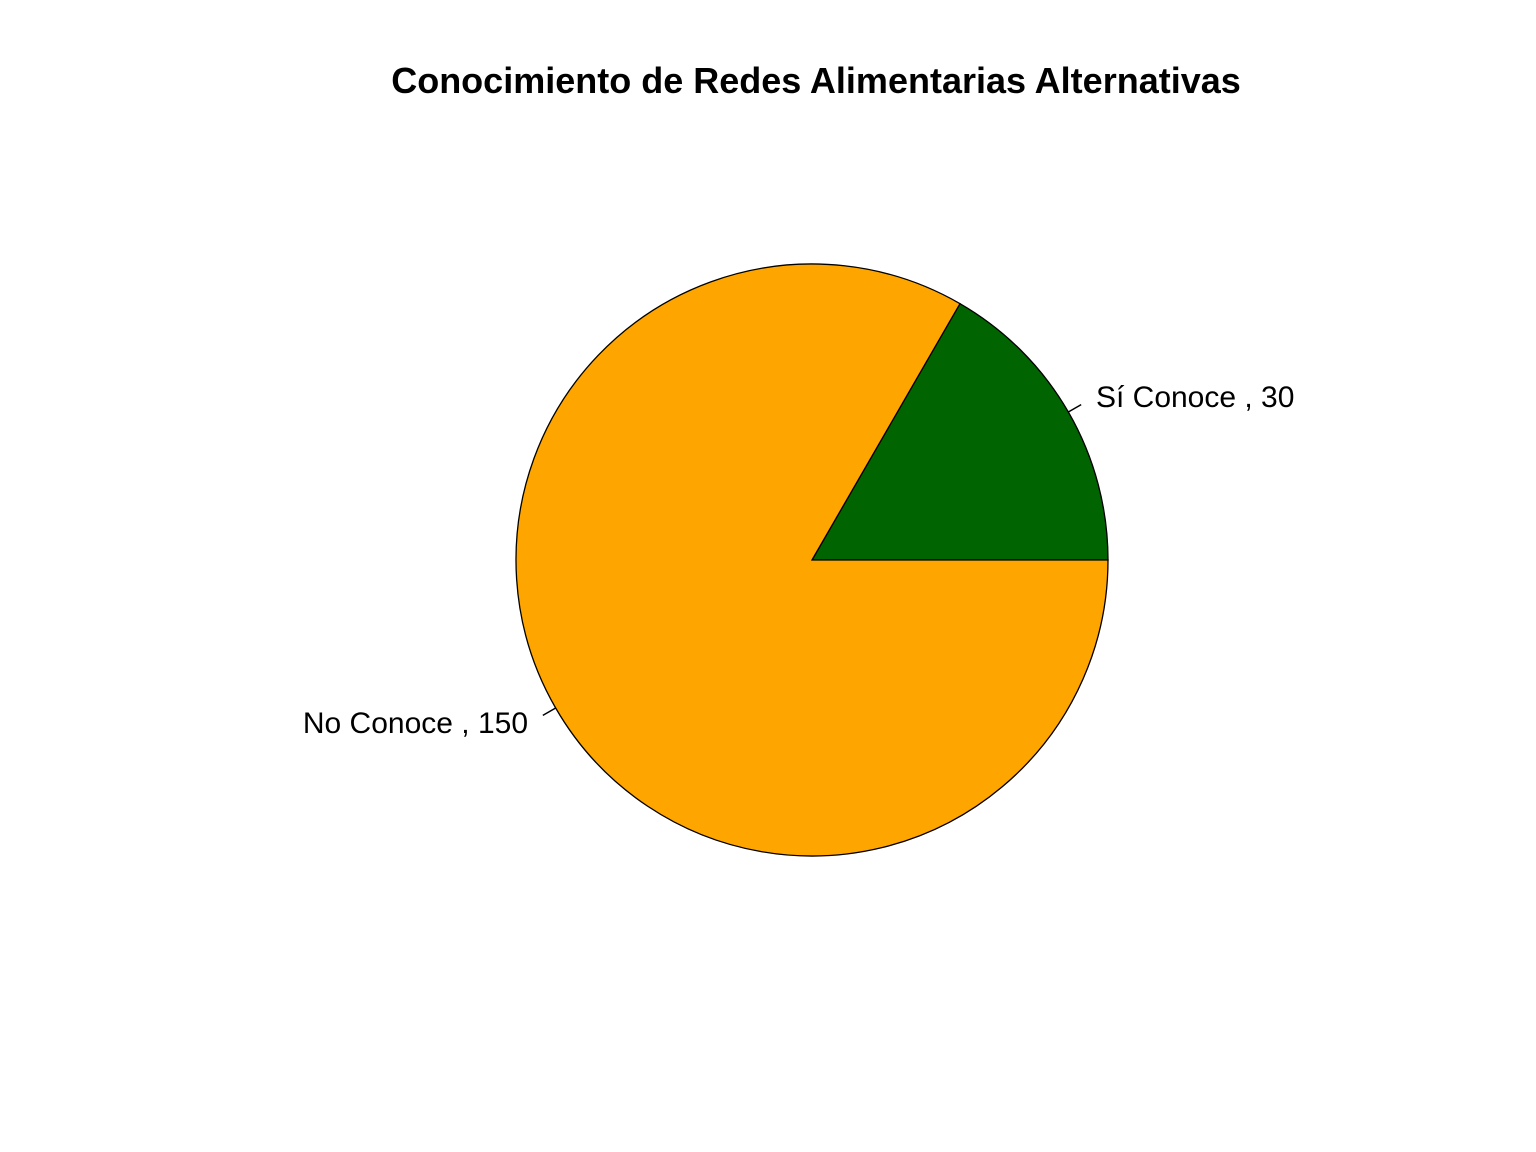 The image size is (1536, 1152). What do you see at coordinates (415, 723) in the screenshot?
I see `slice-label-2: No Conoce , 150` at bounding box center [415, 723].